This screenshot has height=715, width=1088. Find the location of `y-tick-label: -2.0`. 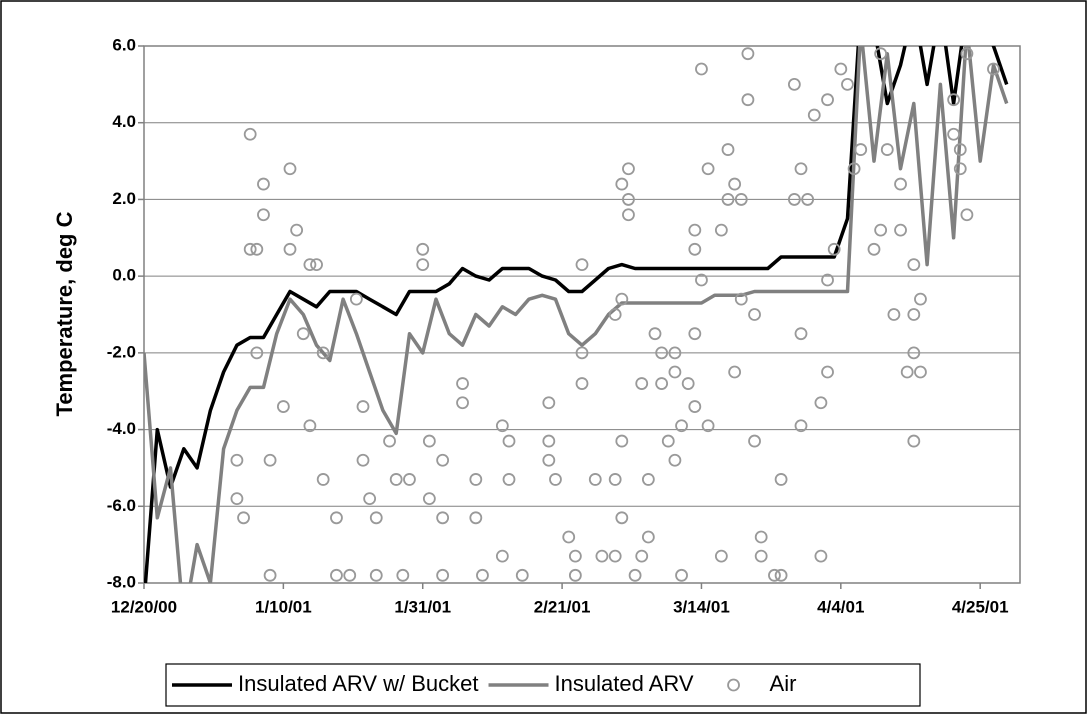

y-tick-label: -2.0 is located at coordinates (121, 351).